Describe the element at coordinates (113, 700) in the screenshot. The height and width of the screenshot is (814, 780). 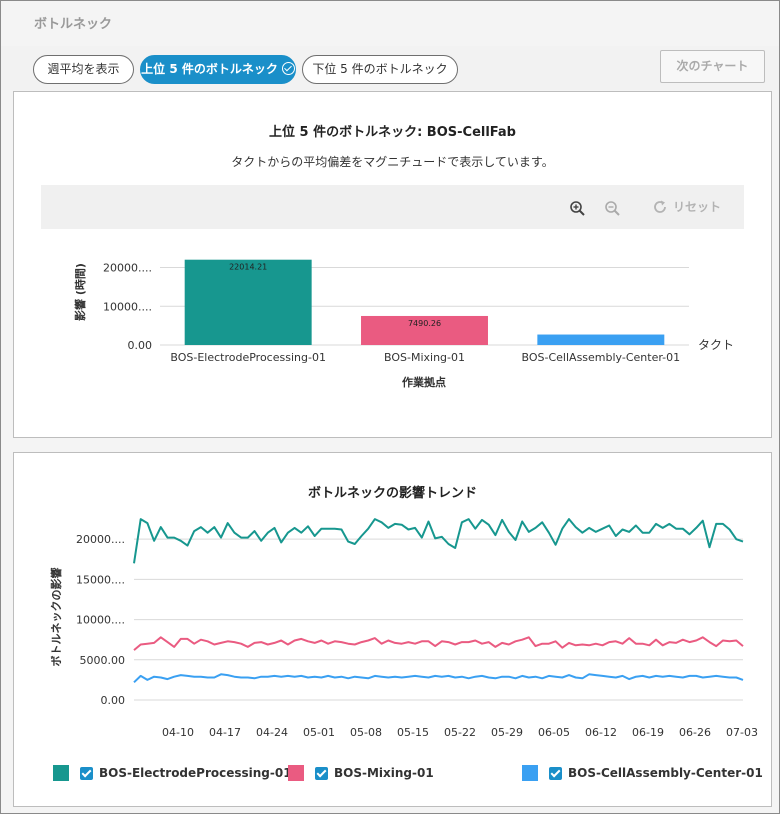
I see `trend-y-tick-label: 0.00` at that location.